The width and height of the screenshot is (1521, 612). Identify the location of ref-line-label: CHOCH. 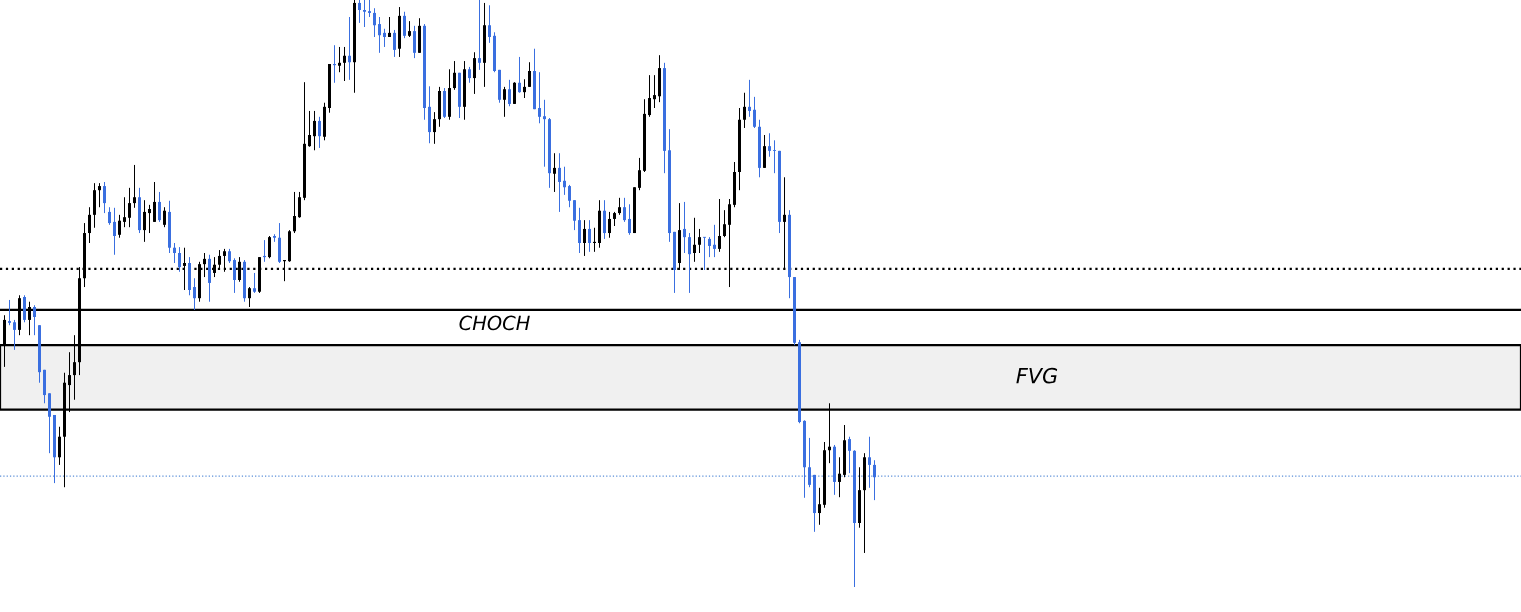
(494, 323).